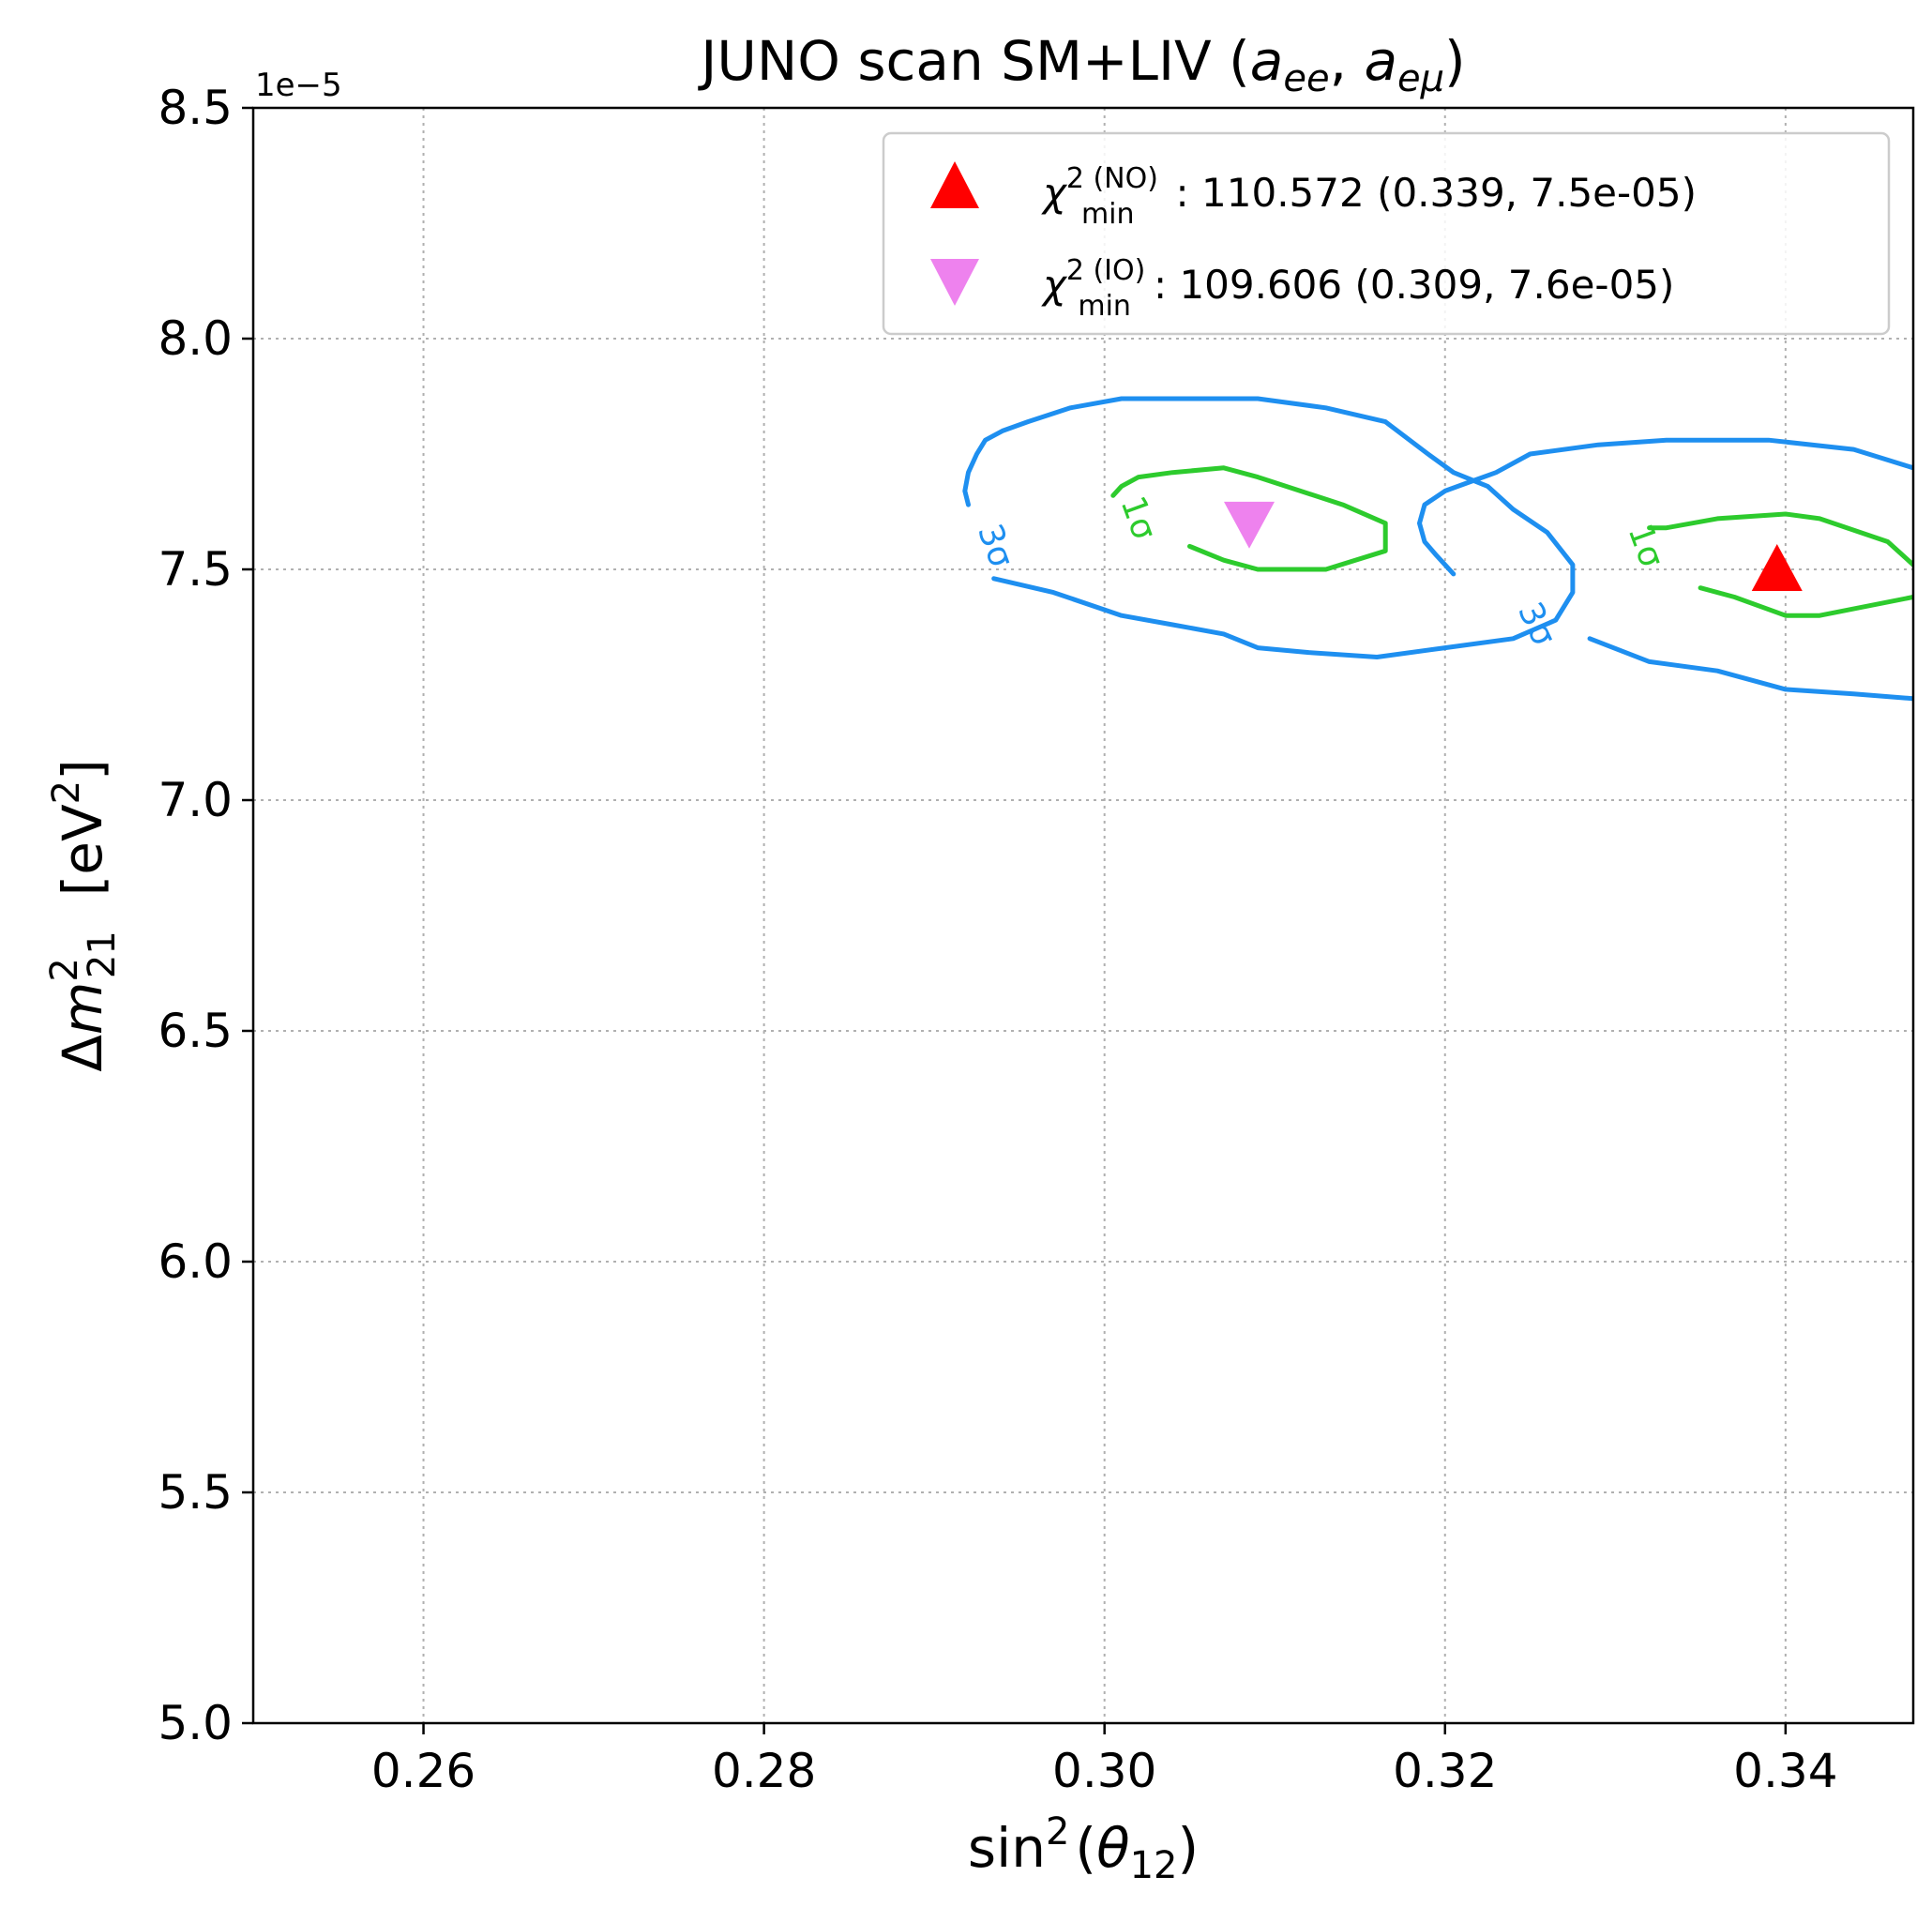 Image resolution: width=1932 pixels, height=1922 pixels. Describe the element at coordinates (195, 1261) in the screenshot. I see `y-tick-label-2: 6.0` at that location.